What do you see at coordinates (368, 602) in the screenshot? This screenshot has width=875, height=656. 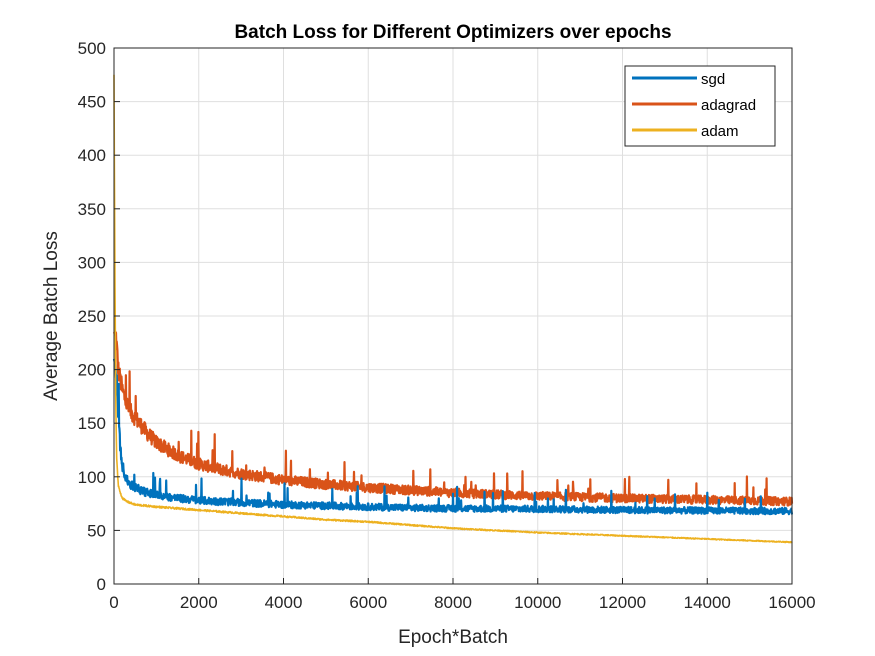 I see `x-tick-label: 6000` at bounding box center [368, 602].